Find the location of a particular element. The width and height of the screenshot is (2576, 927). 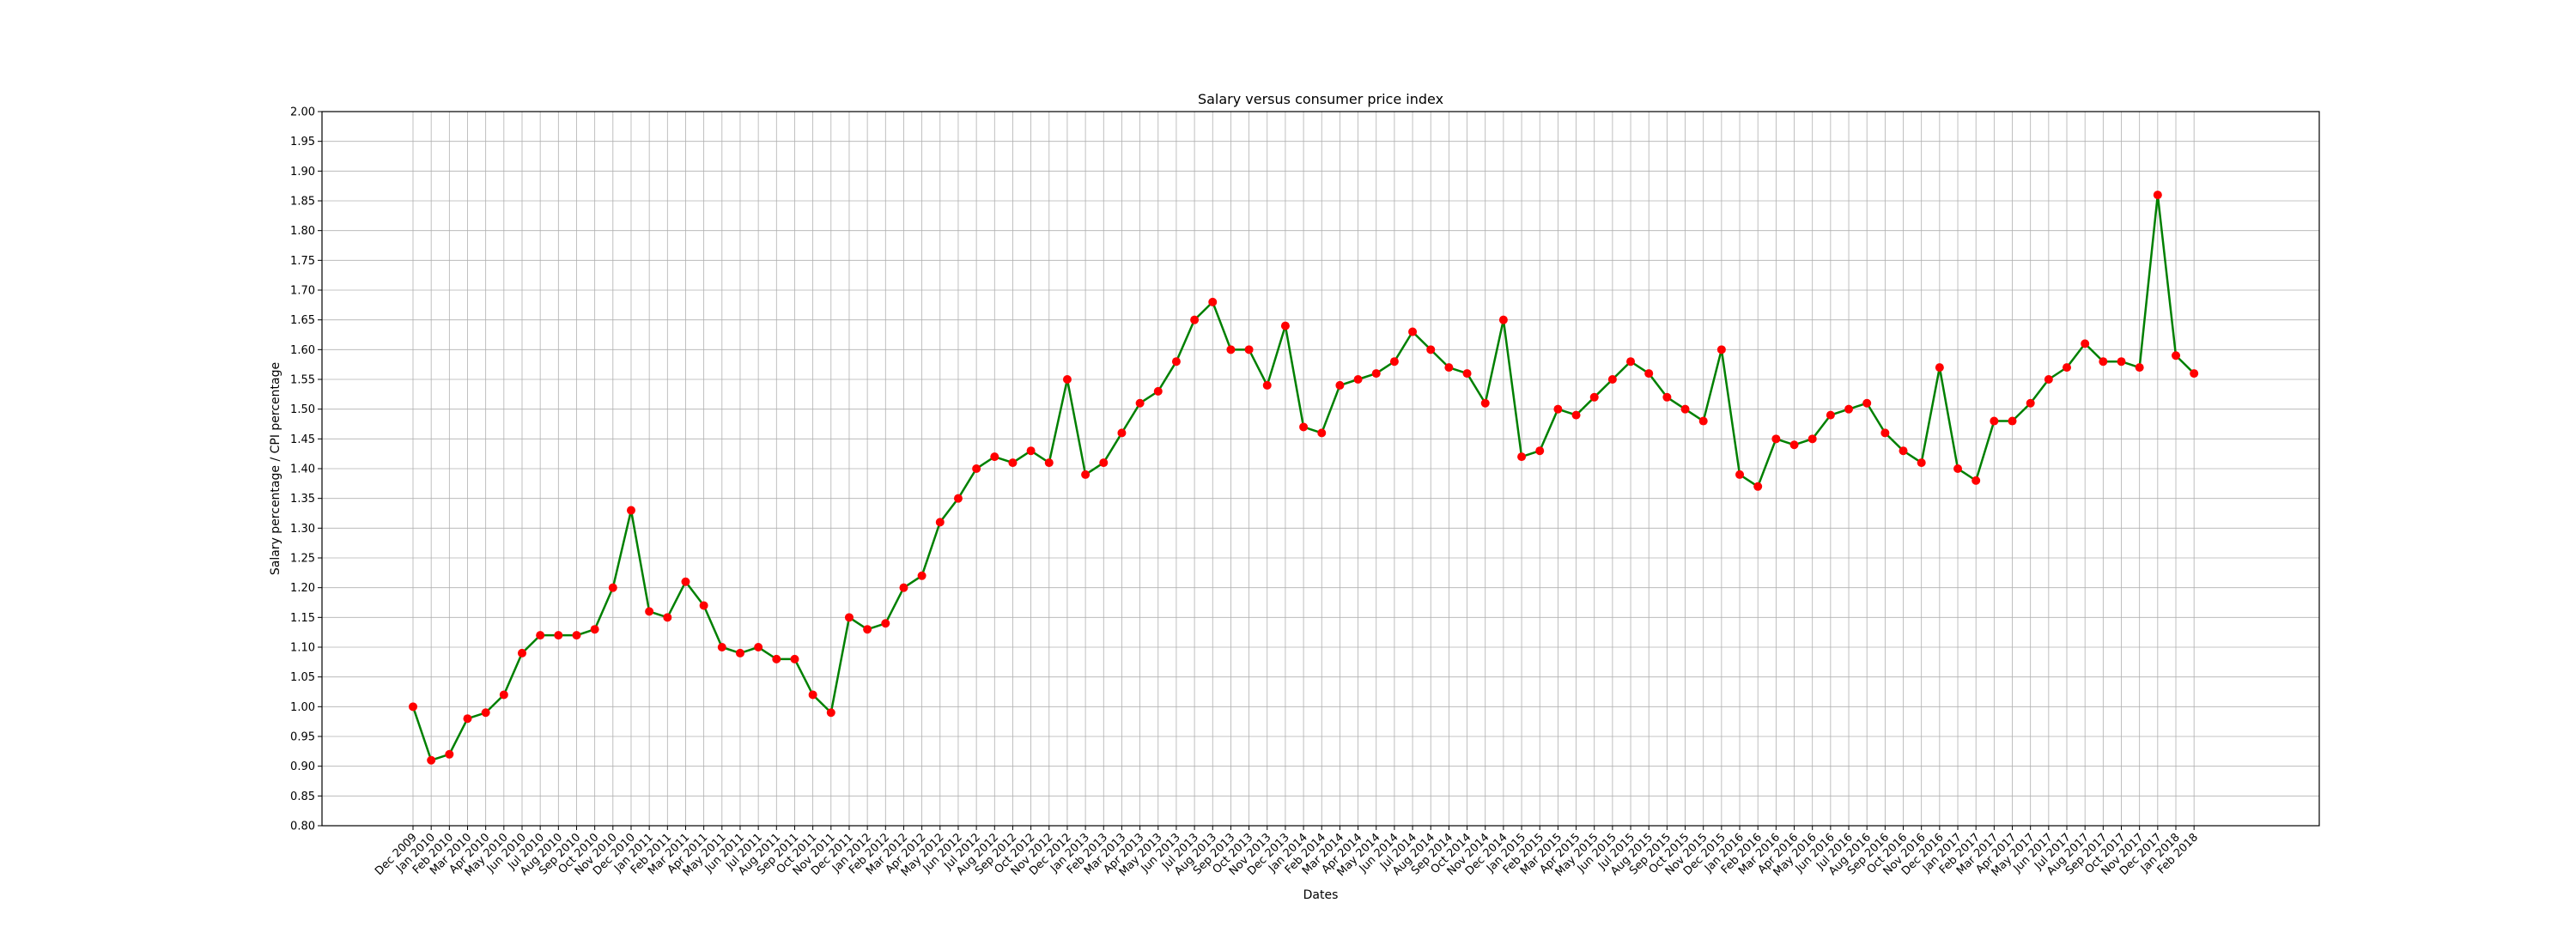

y-tick-label: 1.60 is located at coordinates (302, 350).